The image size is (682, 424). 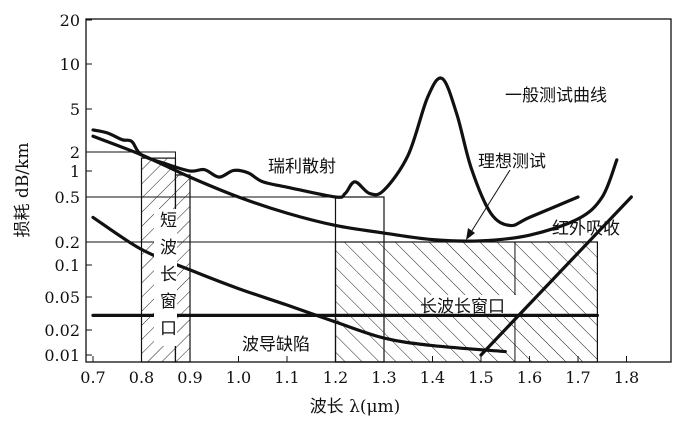 What do you see at coordinates (626, 377) in the screenshot?
I see `x-tick-label: 1.8` at bounding box center [626, 377].